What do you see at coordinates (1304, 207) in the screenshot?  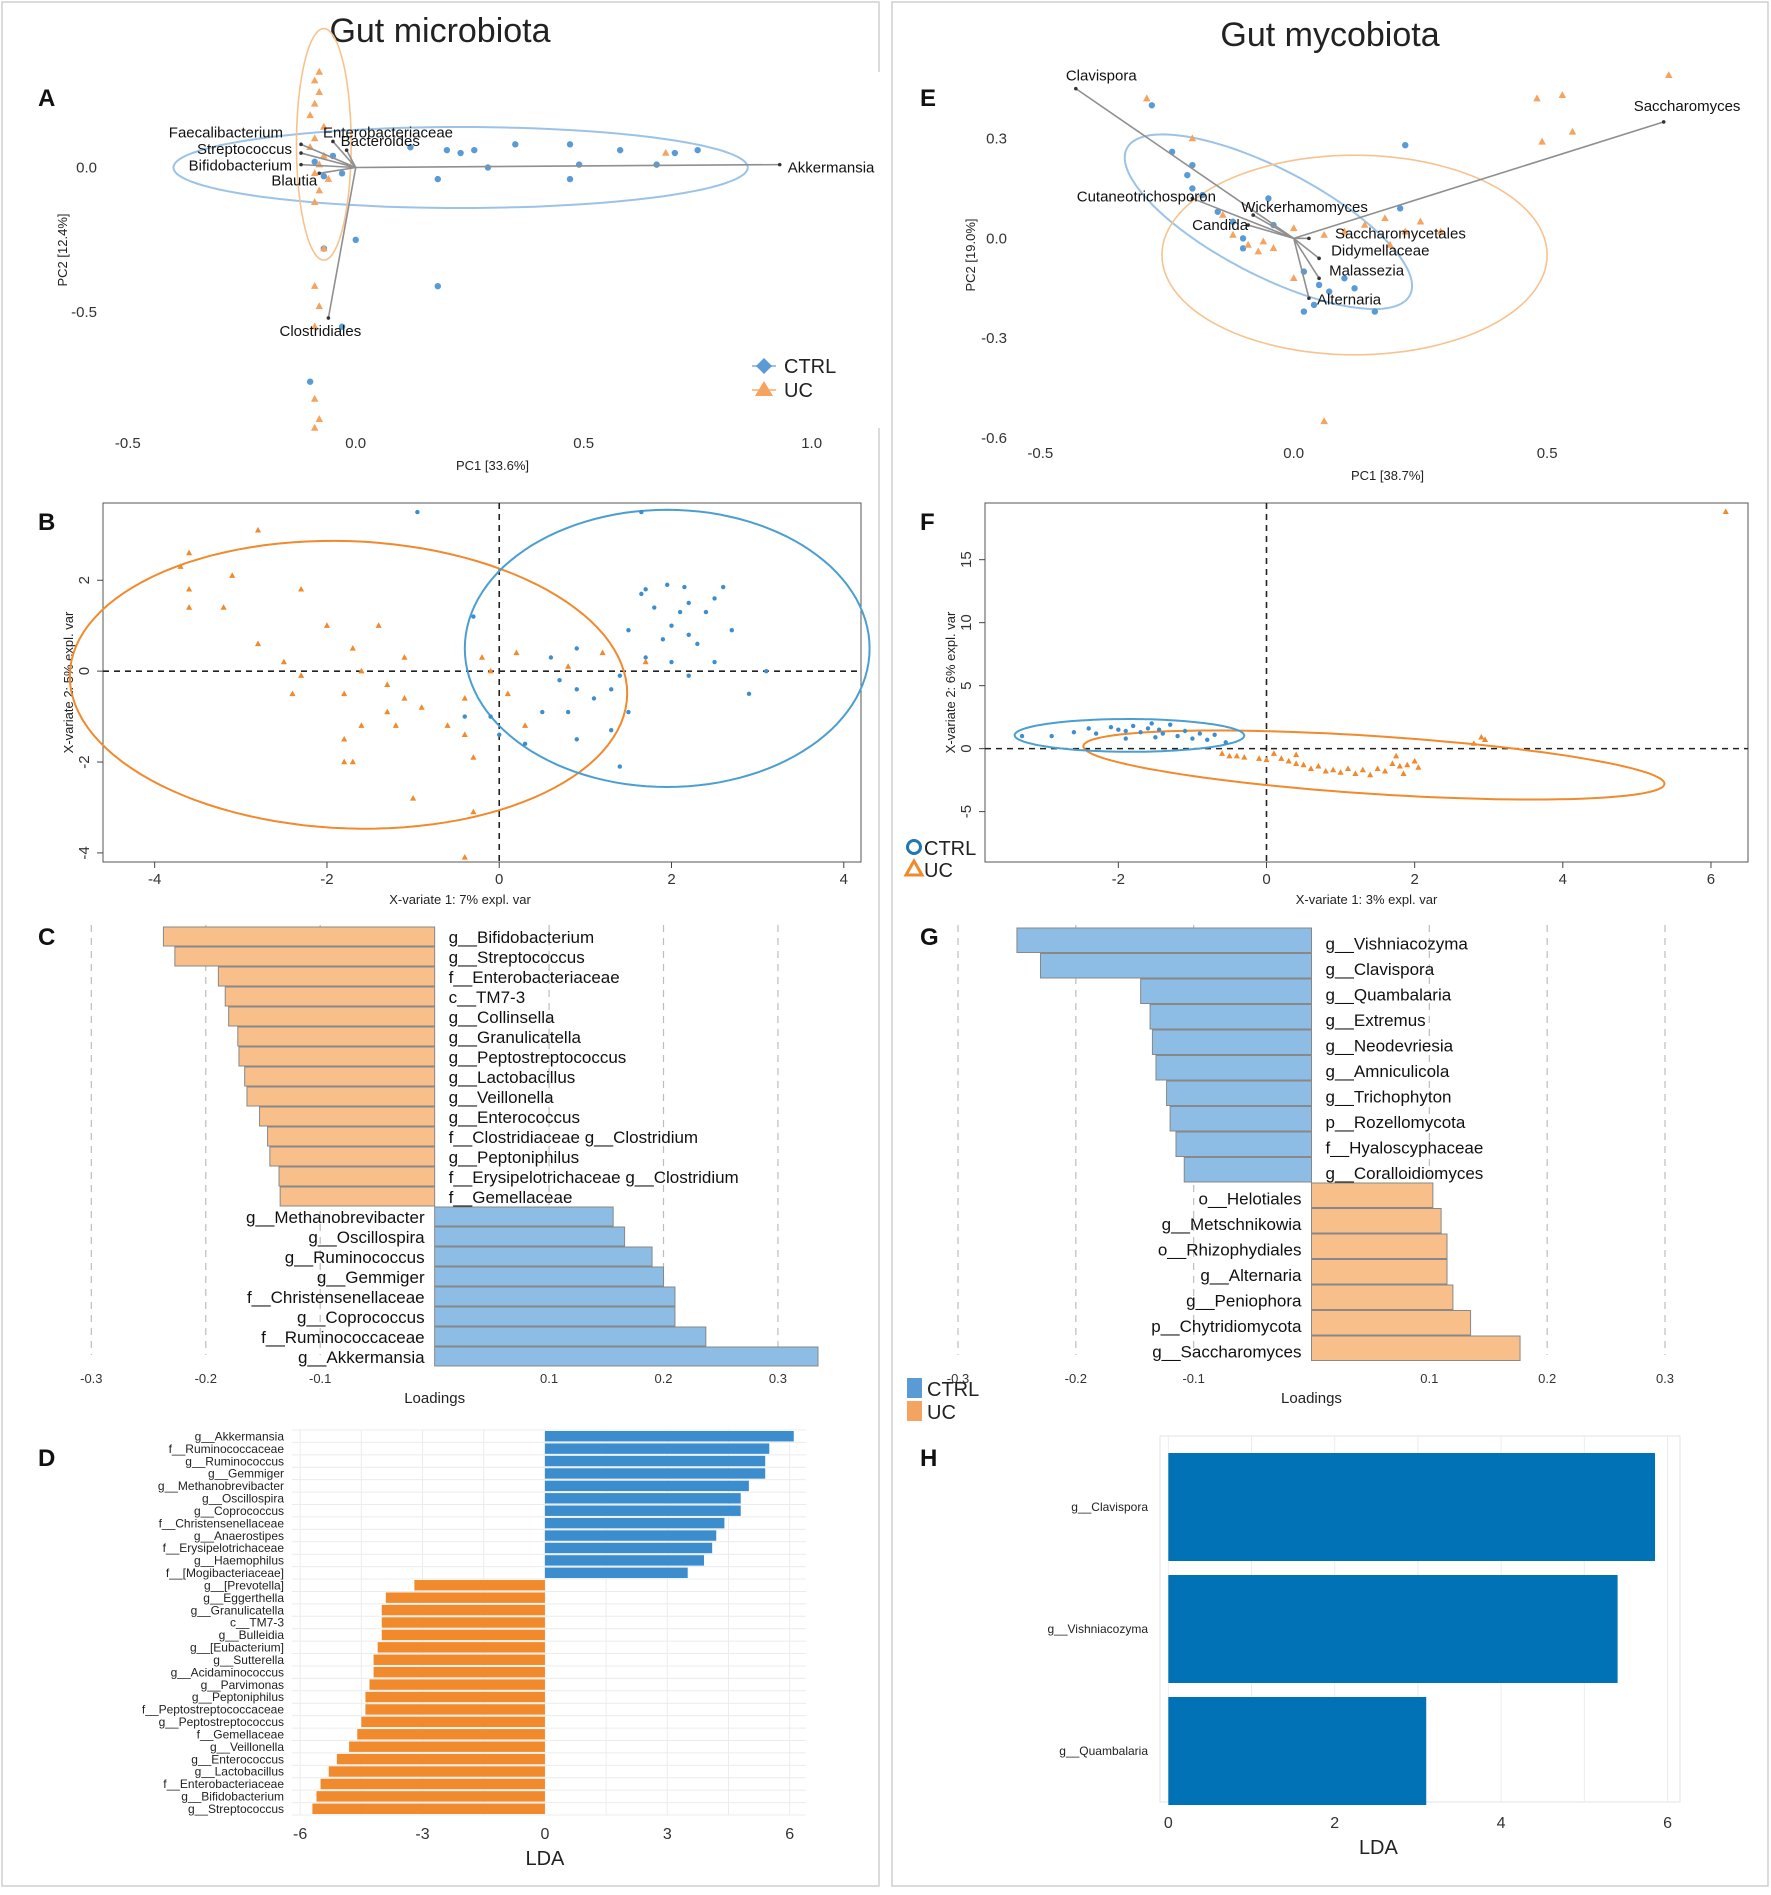 I see `vector-label: Wickerhamomyces` at bounding box center [1304, 207].